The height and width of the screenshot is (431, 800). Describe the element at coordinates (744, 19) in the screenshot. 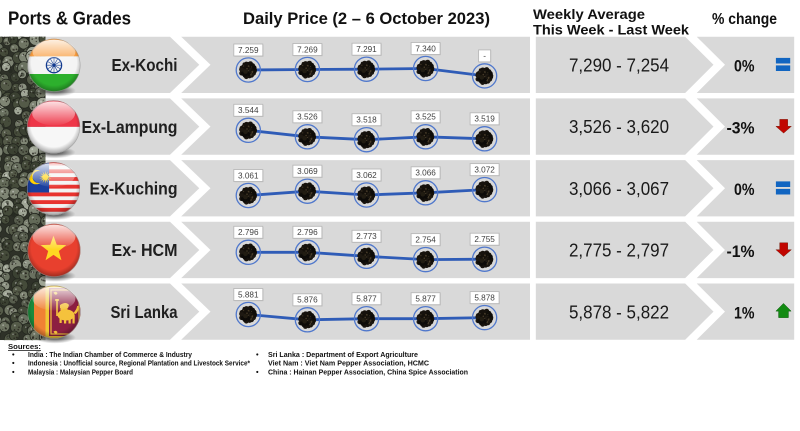

I see `svg-text: % change` at that location.